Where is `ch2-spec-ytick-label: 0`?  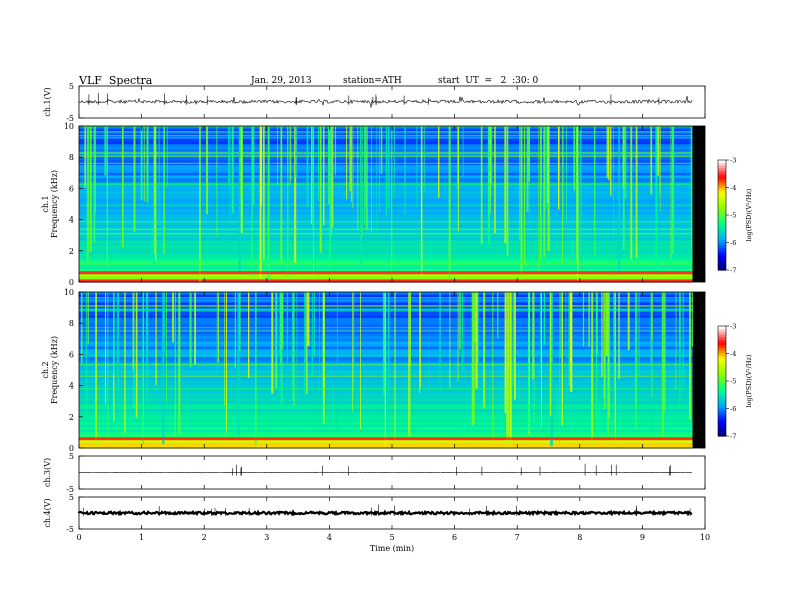
ch2-spec-ytick-label: 0 is located at coordinates (71, 448).